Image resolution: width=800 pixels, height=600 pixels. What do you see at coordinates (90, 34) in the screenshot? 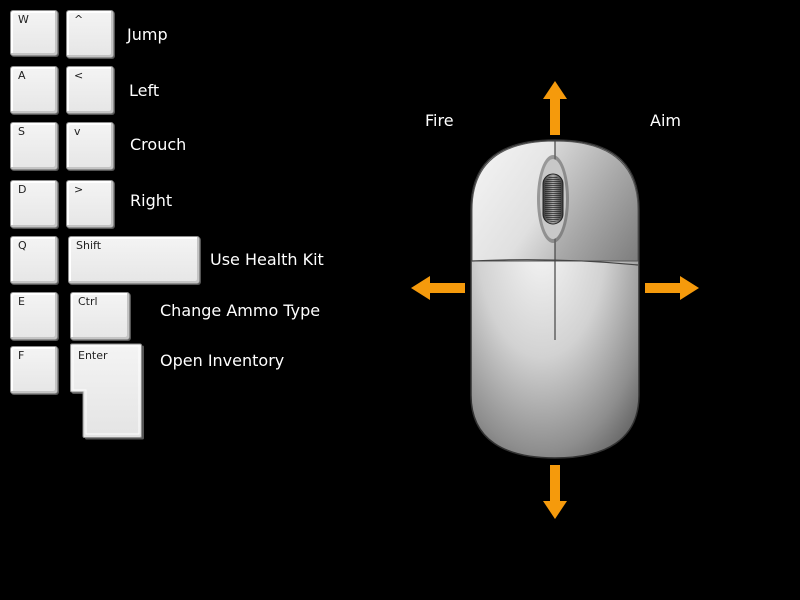
I see `key-up-arrow: ^` at bounding box center [90, 34].